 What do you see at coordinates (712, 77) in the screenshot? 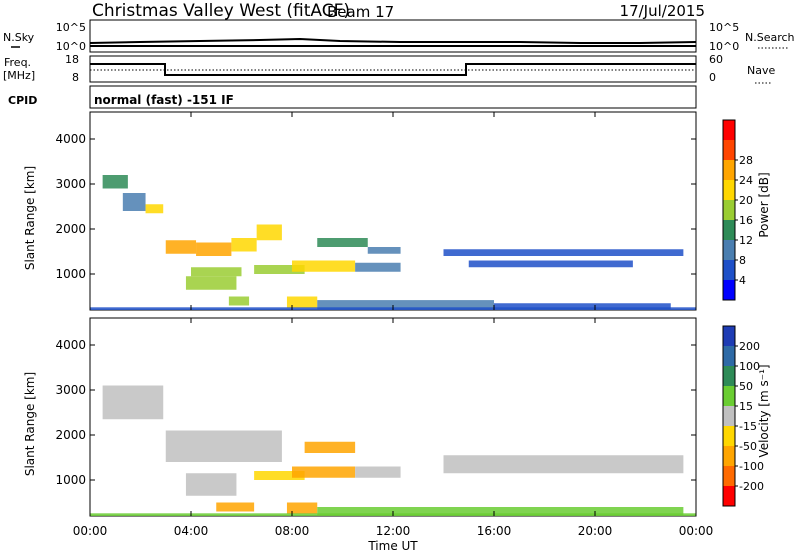
I see `nave-tick-bottom: 0` at bounding box center [712, 77].